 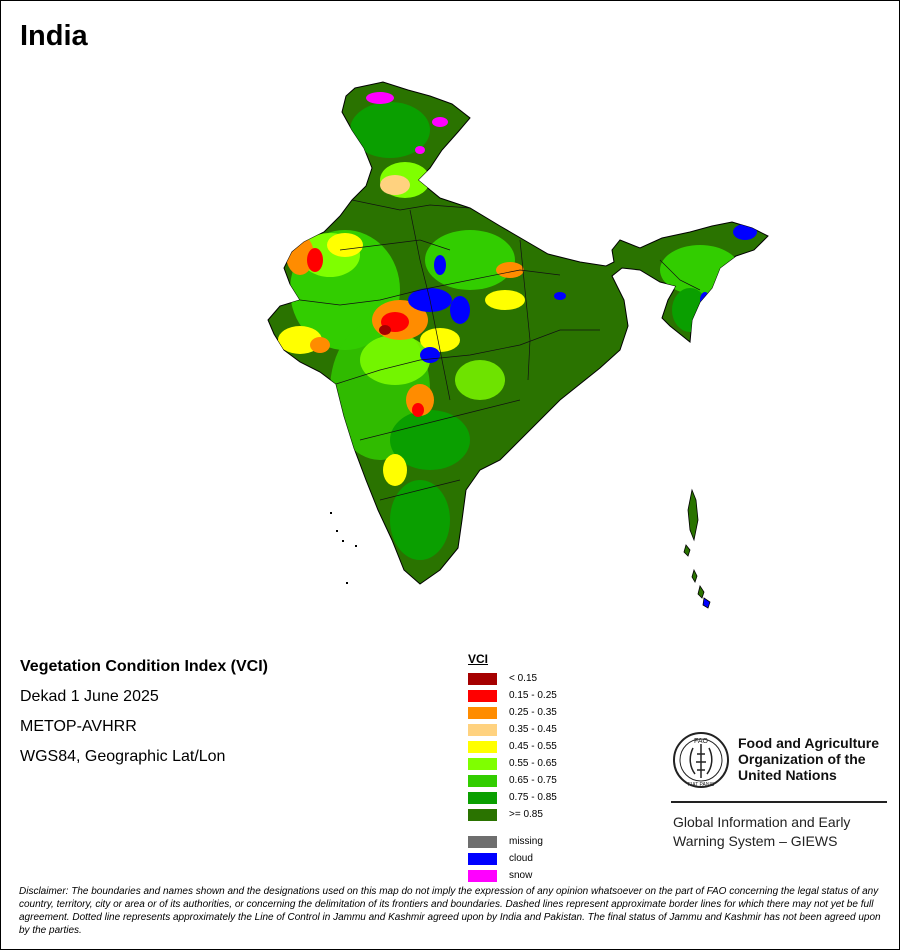 I want to click on legend-item: < 0.15, so click(x=512, y=678).